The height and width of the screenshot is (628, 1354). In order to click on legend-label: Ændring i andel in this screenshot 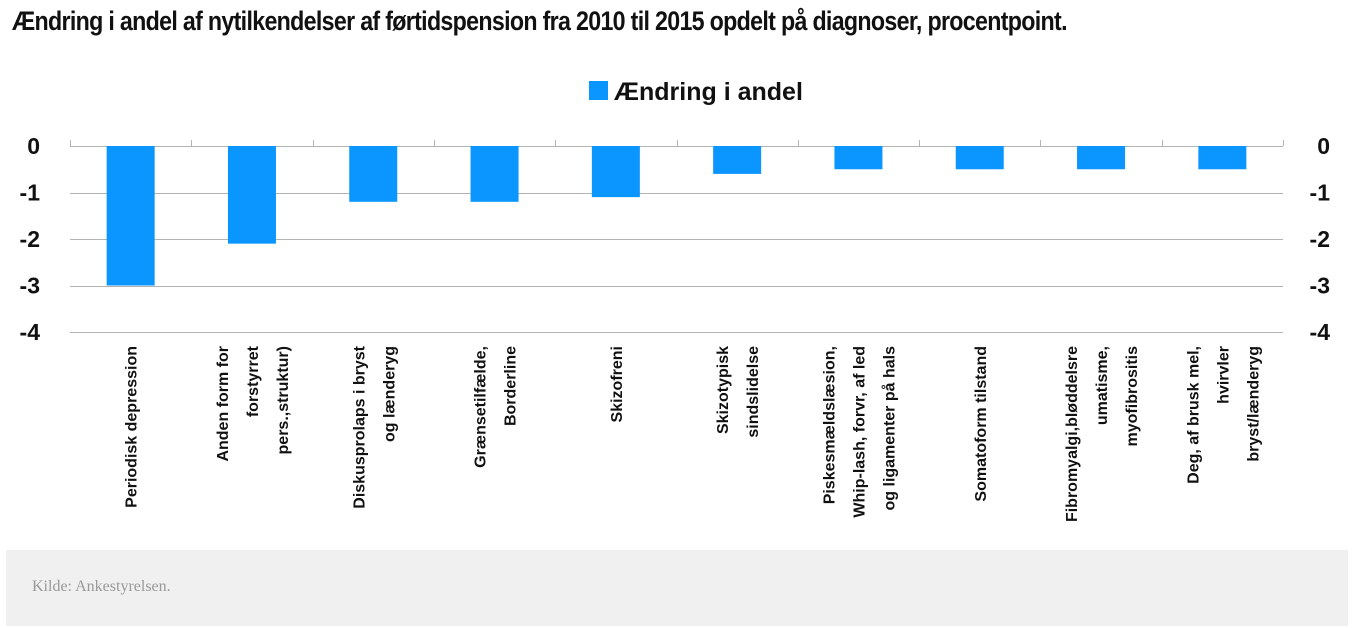, I will do `click(708, 92)`.